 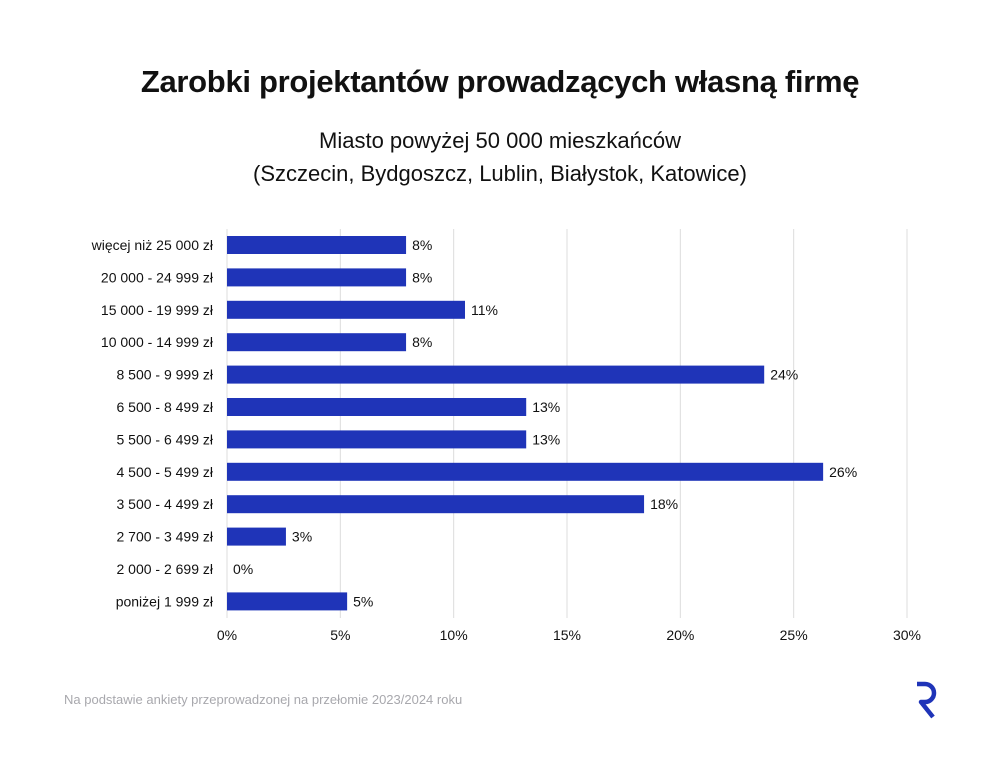 What do you see at coordinates (152, 245) in the screenshot?
I see `category-label: więcej niż 25 000 zł` at bounding box center [152, 245].